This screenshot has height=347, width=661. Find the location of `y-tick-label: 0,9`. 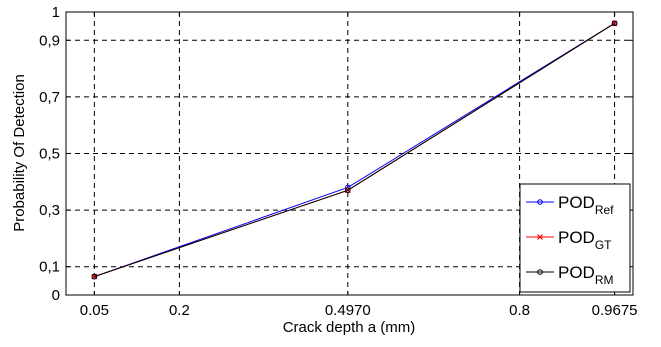

y-tick-label: 0,9 is located at coordinates (49, 40).